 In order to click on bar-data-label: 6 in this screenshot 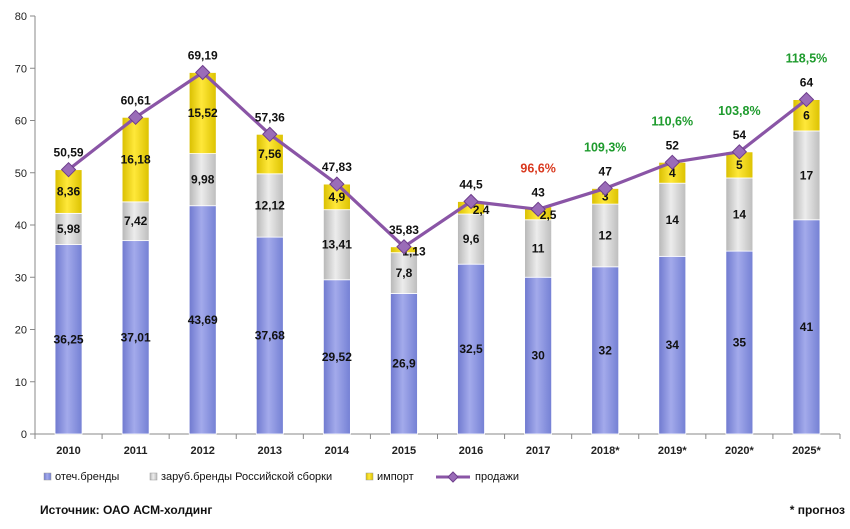, I will do `click(806, 115)`.